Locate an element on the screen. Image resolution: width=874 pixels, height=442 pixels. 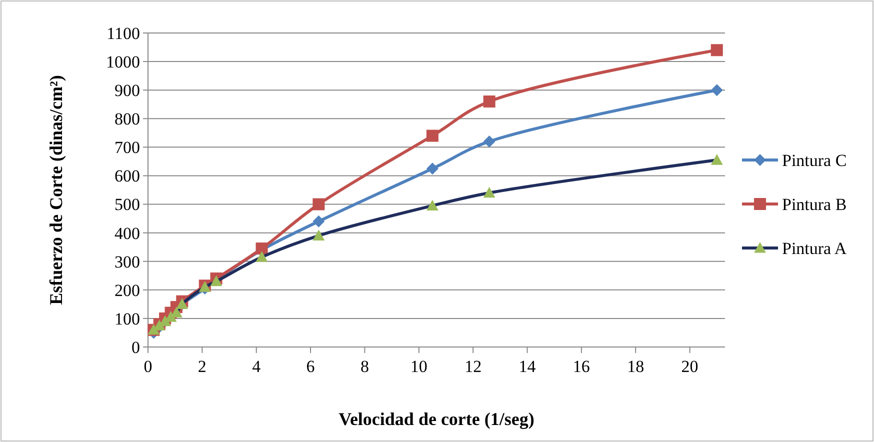
y-tick-label: 900 is located at coordinates (127, 90).